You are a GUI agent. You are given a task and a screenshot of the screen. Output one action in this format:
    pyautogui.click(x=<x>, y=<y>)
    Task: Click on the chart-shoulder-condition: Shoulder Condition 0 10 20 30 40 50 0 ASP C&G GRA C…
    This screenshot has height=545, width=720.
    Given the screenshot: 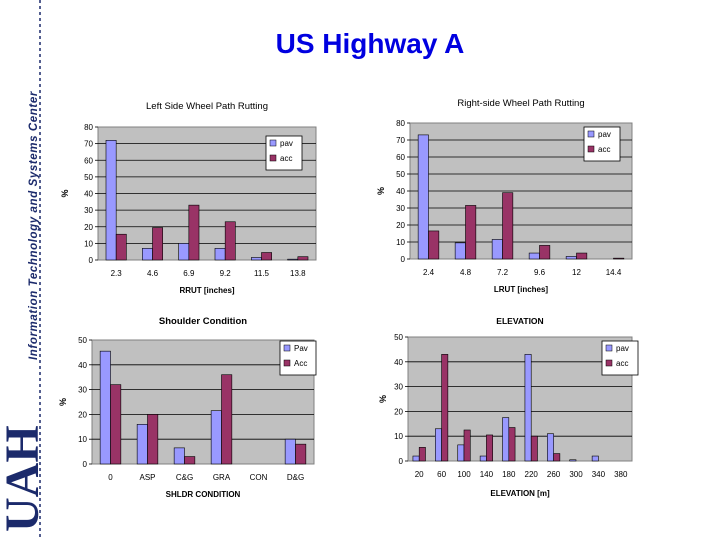 What is the action you would take?
    pyautogui.click(x=187, y=407)
    